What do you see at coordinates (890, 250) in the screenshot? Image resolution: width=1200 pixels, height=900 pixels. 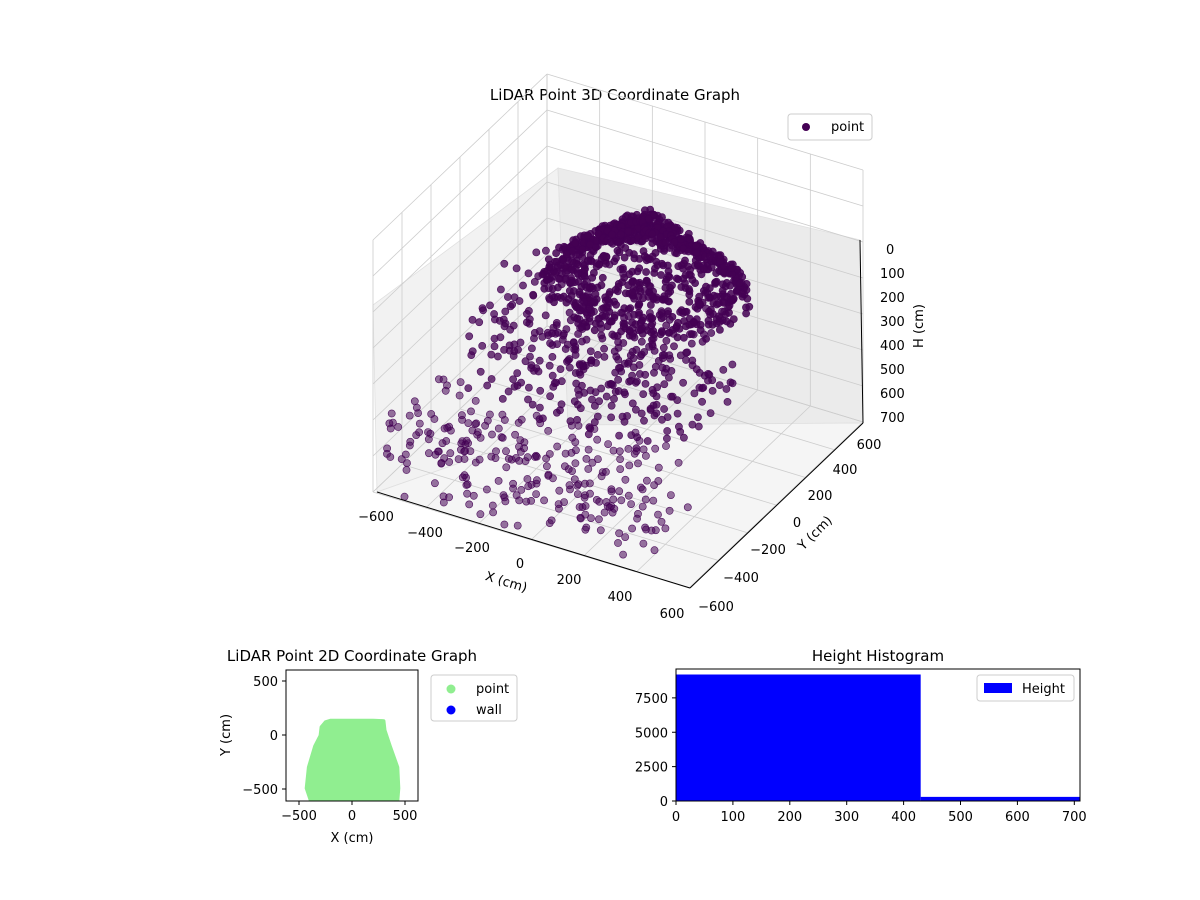 I see `z-tick-label: 0` at bounding box center [890, 250].